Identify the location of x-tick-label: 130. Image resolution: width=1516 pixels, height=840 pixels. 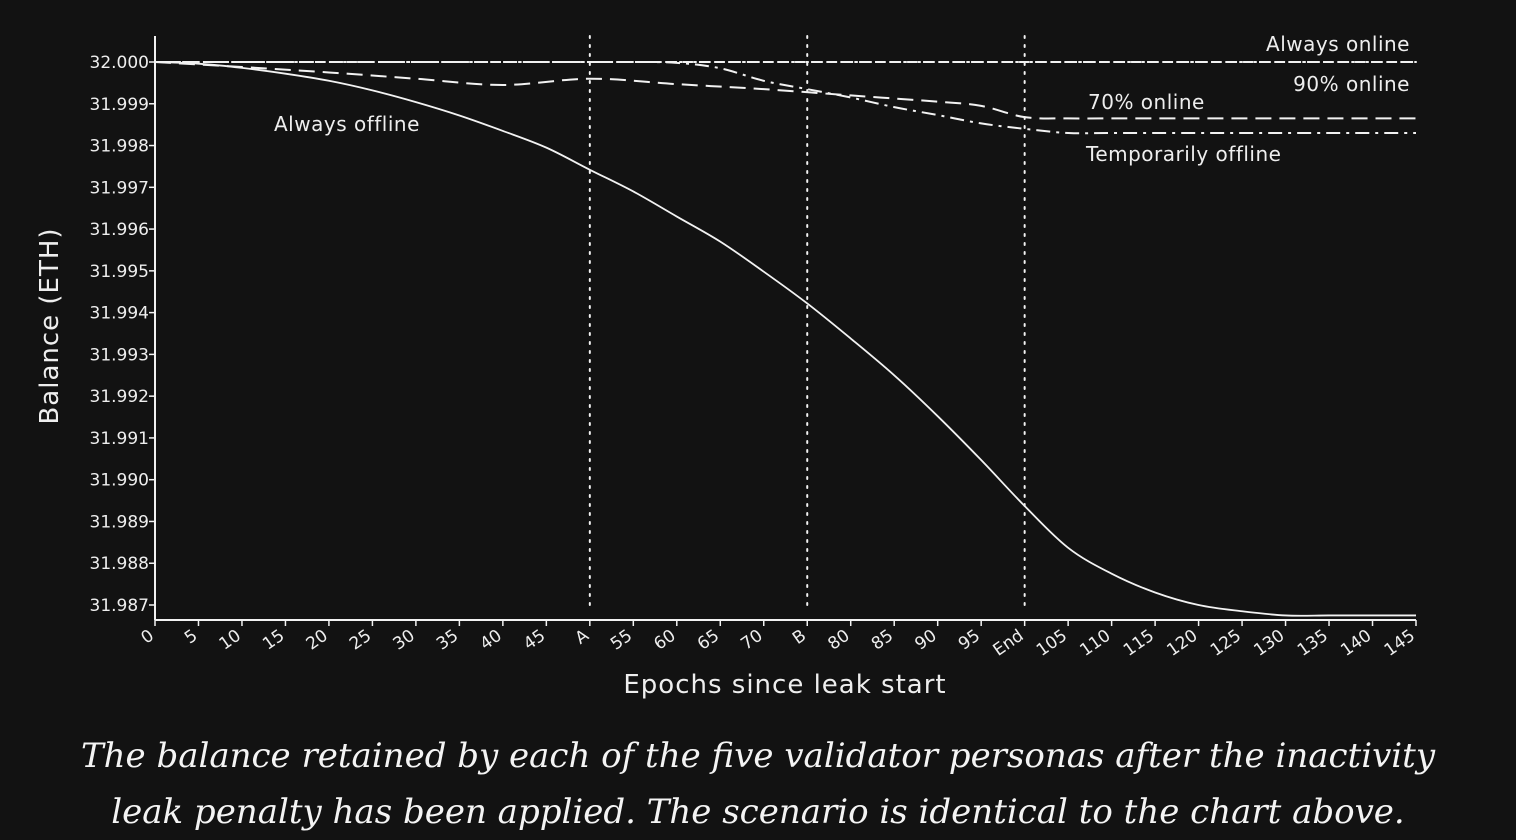
(1269, 643).